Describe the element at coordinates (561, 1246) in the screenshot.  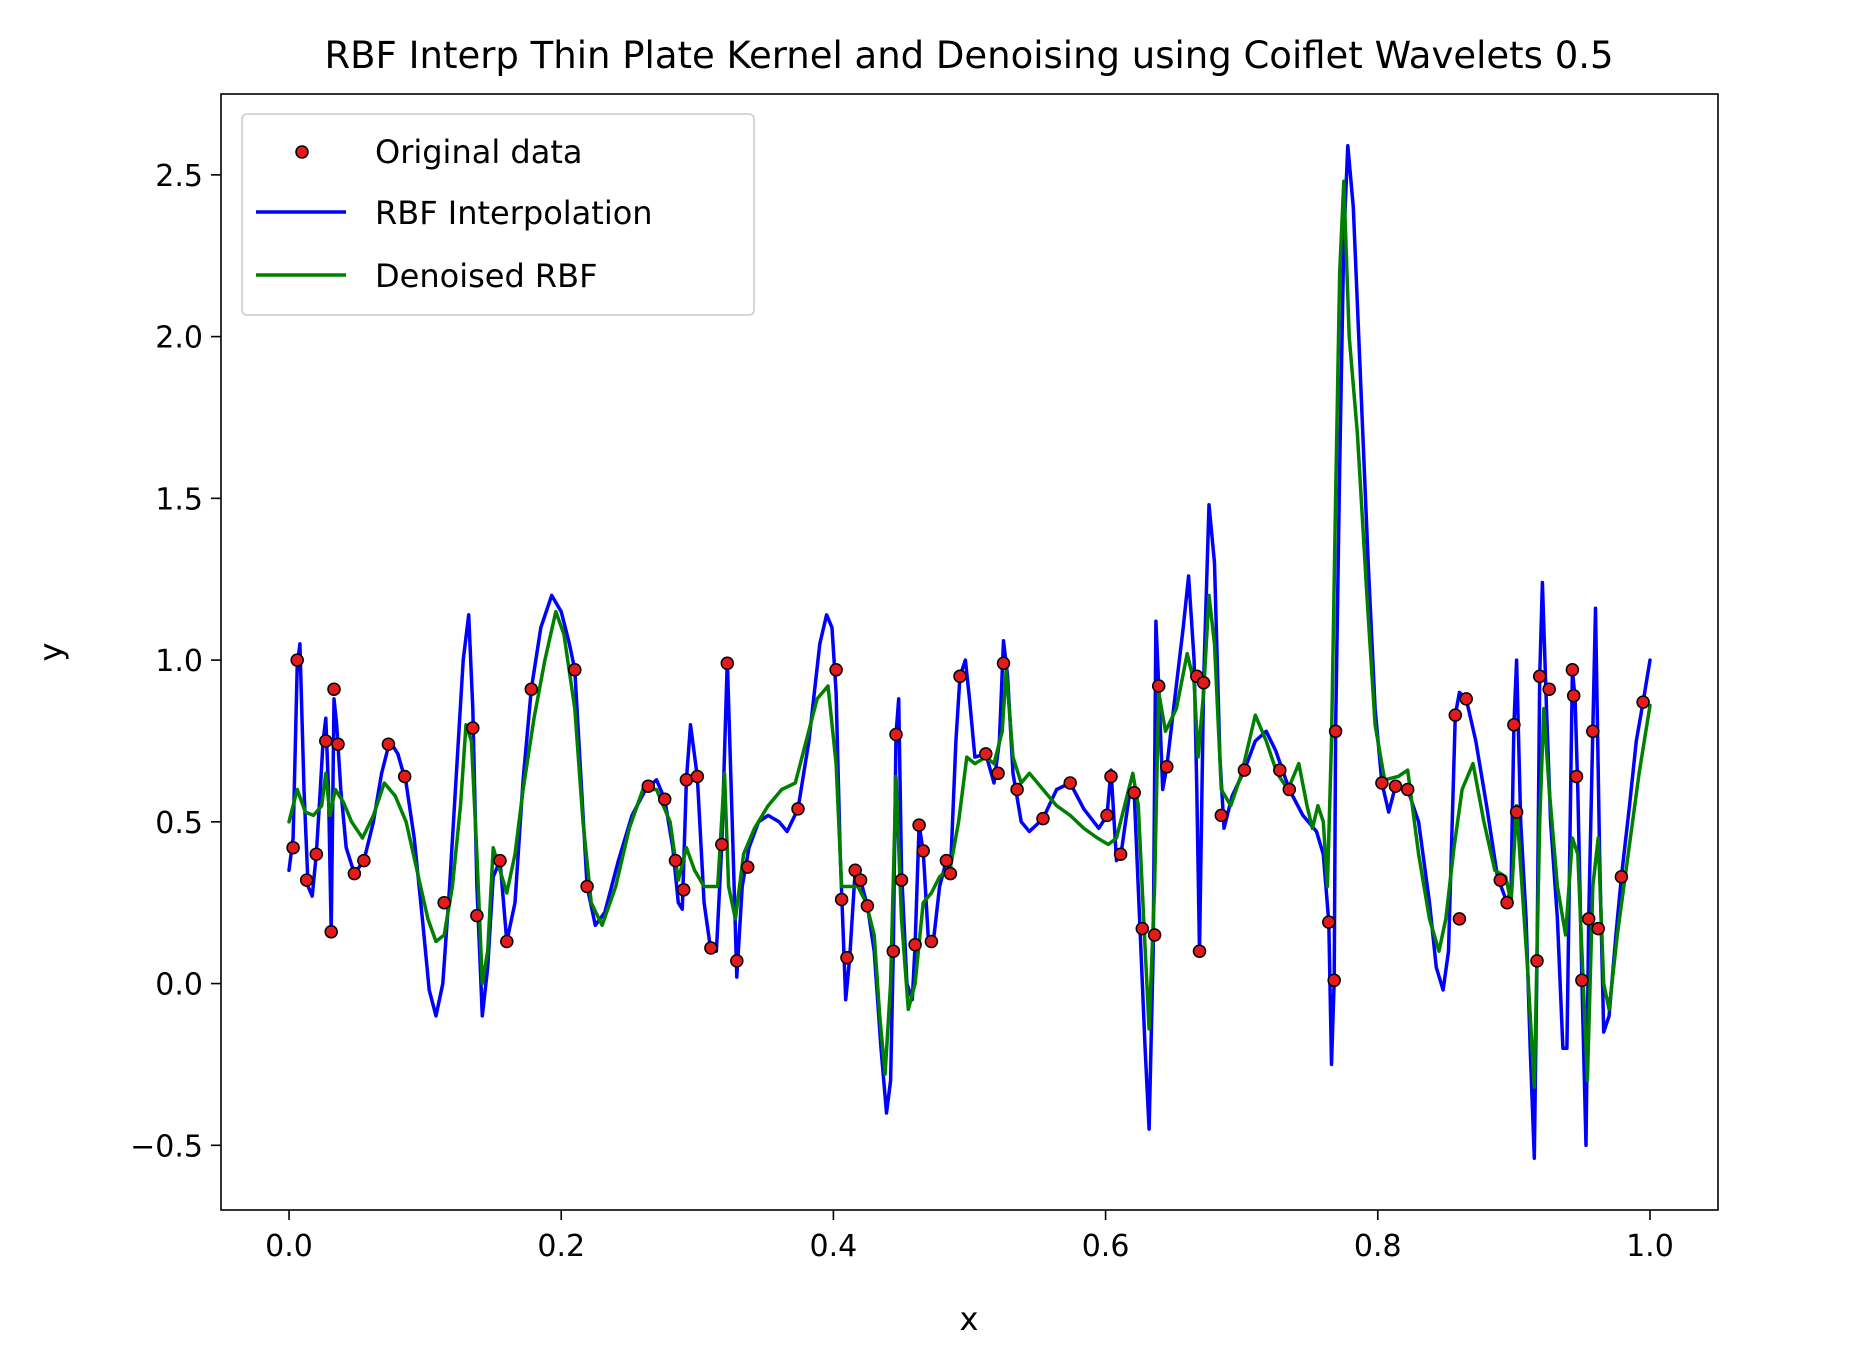
I see `x-tick-label: 0.2` at that location.